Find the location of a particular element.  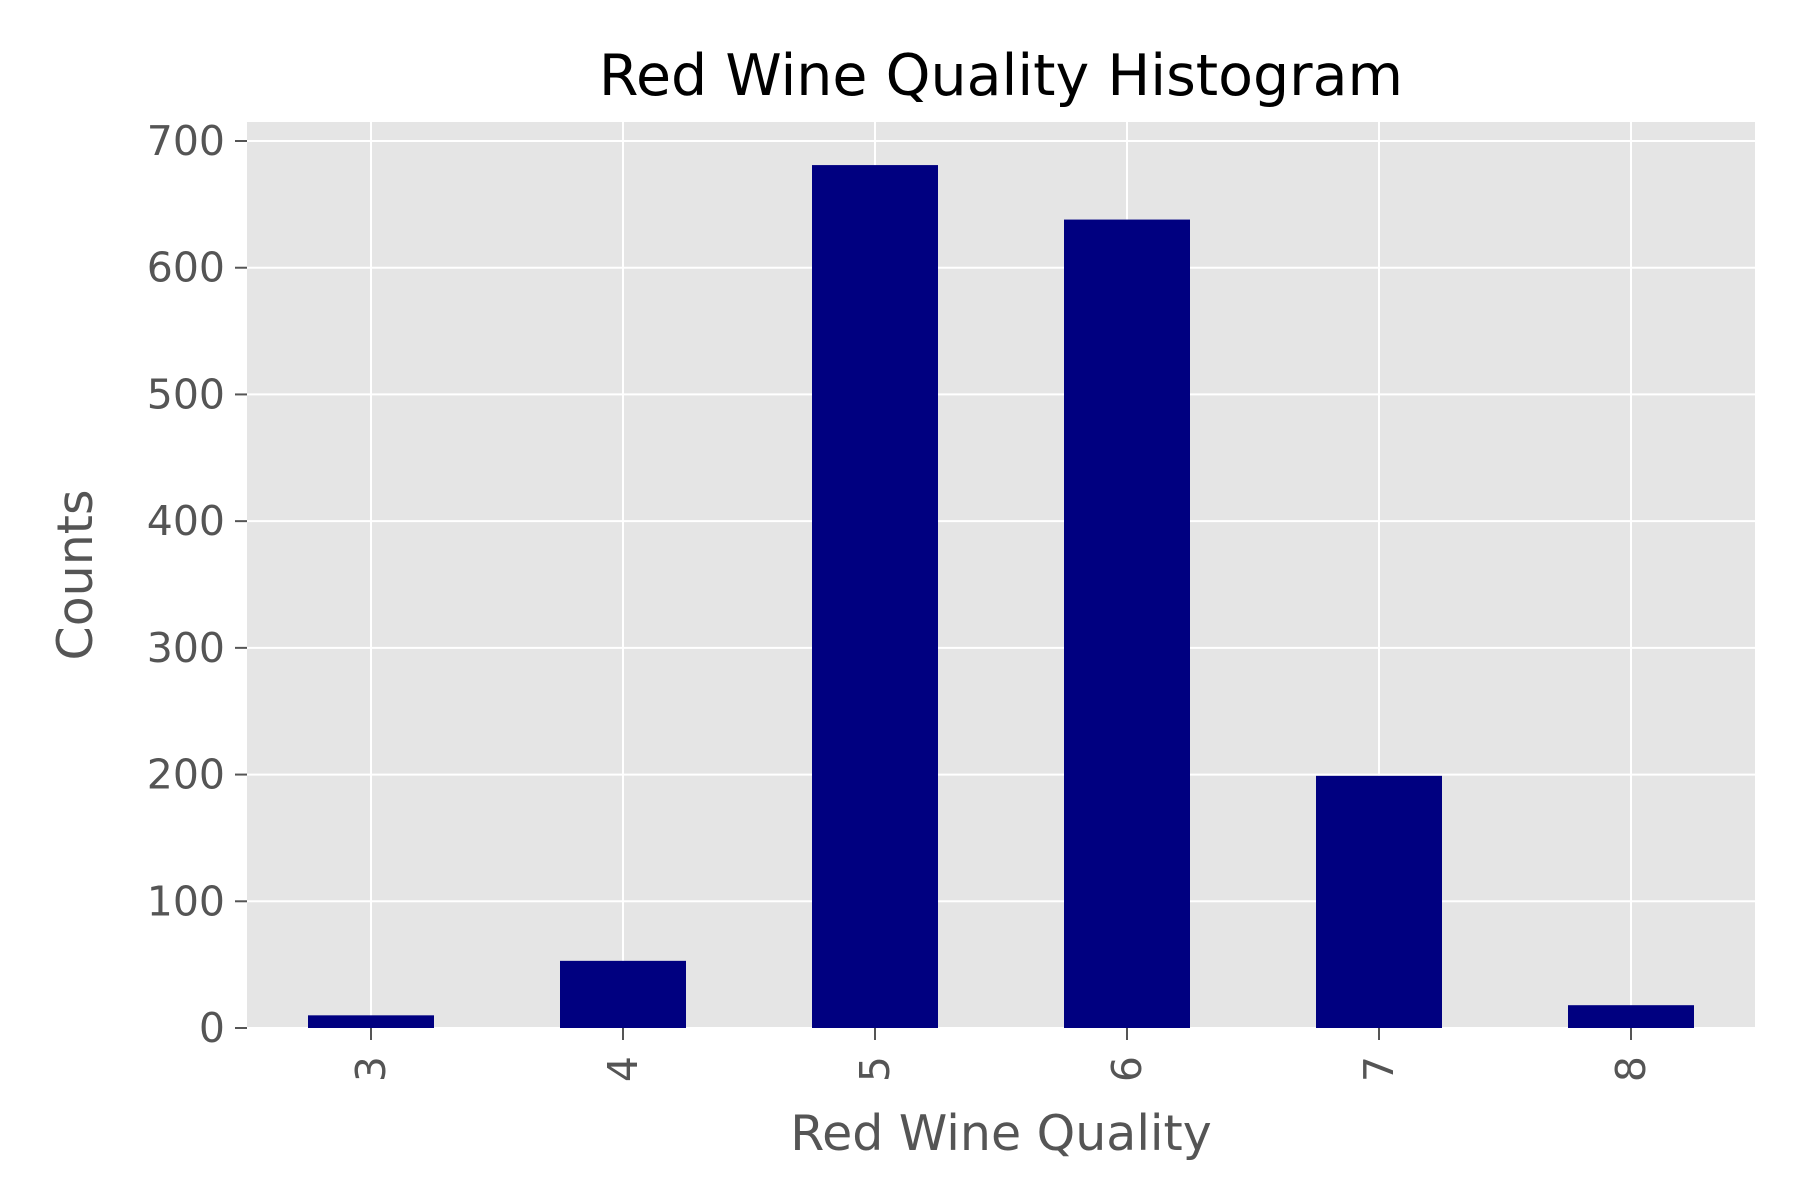

x-tick-label: 7 is located at coordinates (1379, 1069).